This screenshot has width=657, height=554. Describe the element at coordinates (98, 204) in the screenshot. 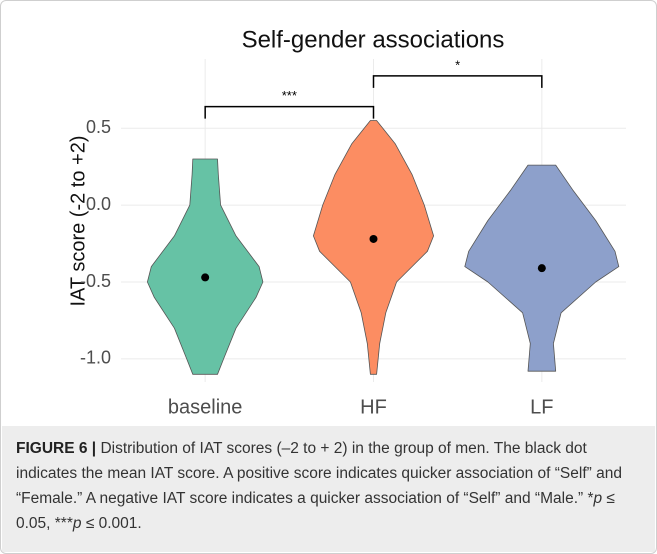

I see `y-tick-label: 0.0` at that location.